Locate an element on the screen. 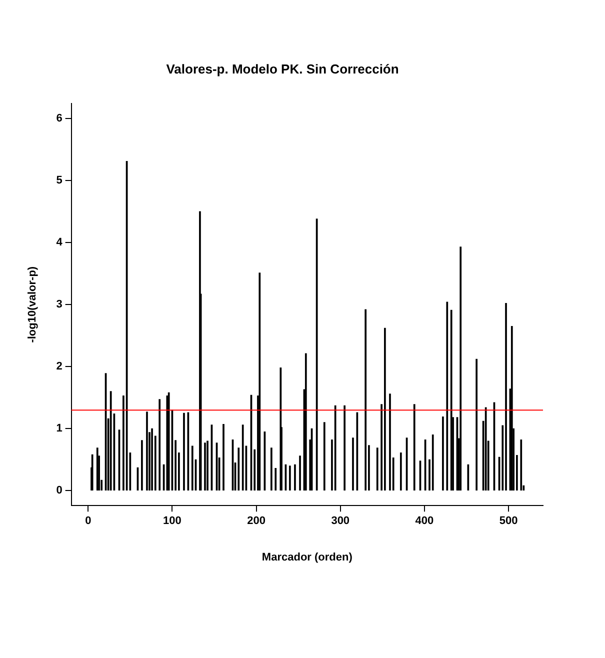  x-tick-label: 400 is located at coordinates (424, 521).